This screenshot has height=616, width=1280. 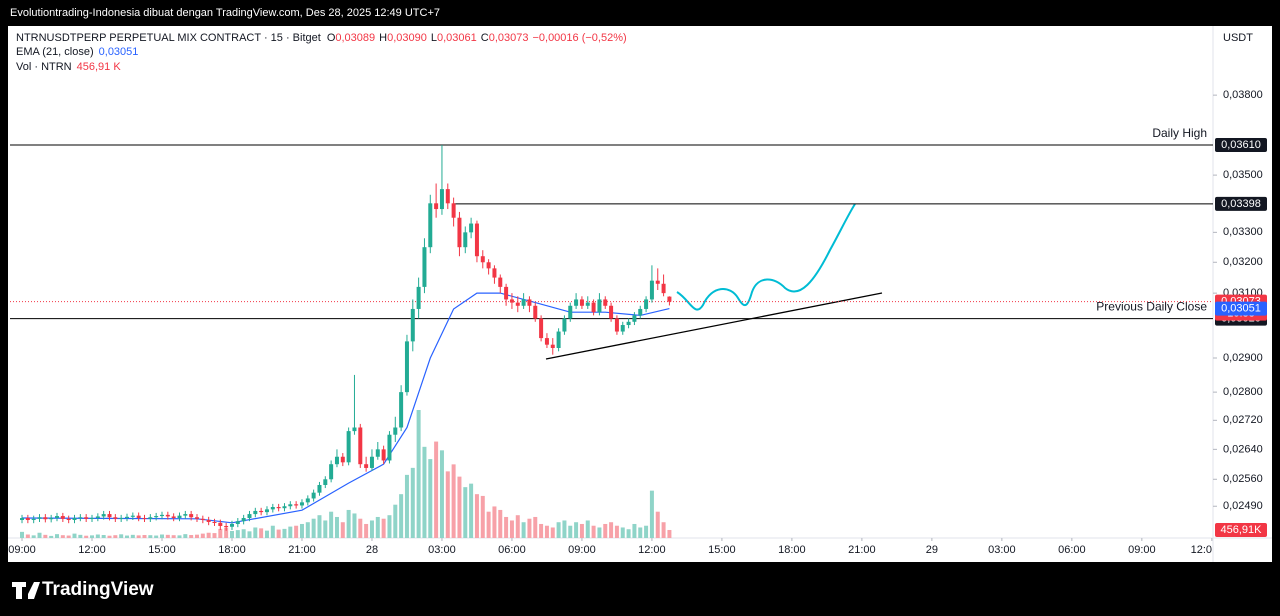 What do you see at coordinates (1072, 550) in the screenshot?
I see `x-tick-label: 06:00` at bounding box center [1072, 550].